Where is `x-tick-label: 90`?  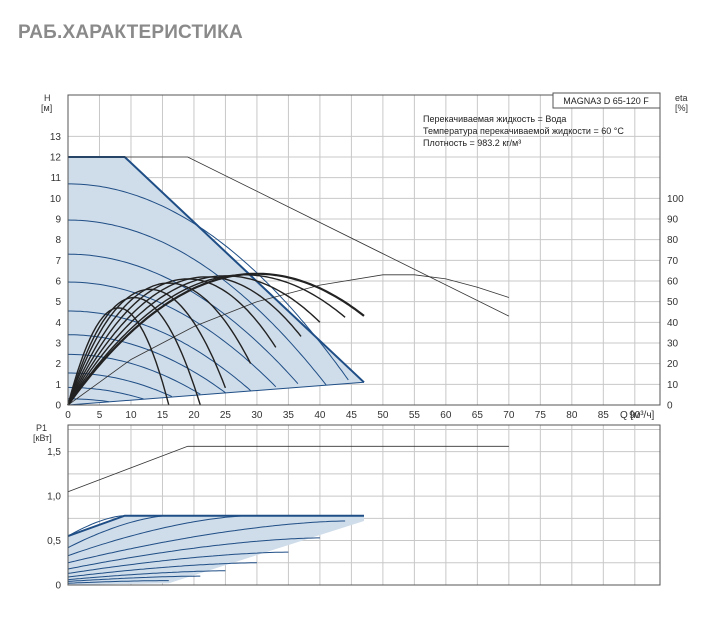
x-tick-label: 90 is located at coordinates (635, 415).